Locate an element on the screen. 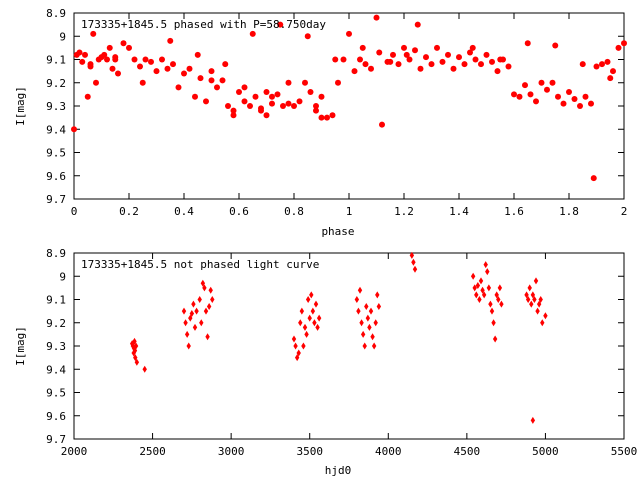 The width and height of the screenshot is (640, 484). bottom-y-axis-label: I[mag] is located at coordinates (20, 346).